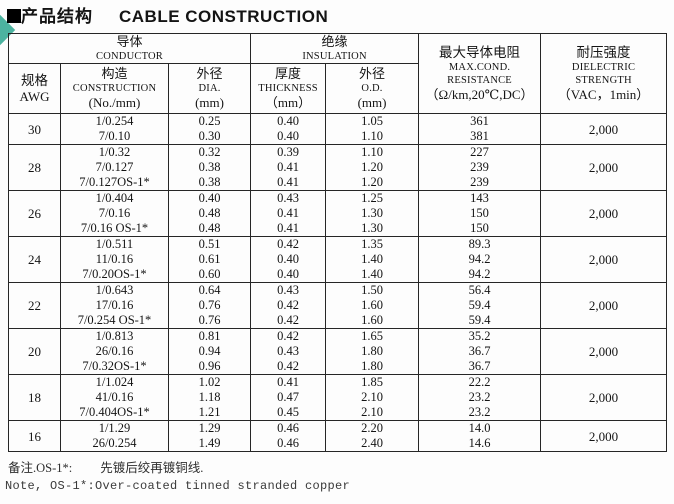 Image resolution: width=674 pixels, height=504 pixels. What do you see at coordinates (209, 382) in the screenshot?
I see `dia-cell: 1.02` at bounding box center [209, 382].